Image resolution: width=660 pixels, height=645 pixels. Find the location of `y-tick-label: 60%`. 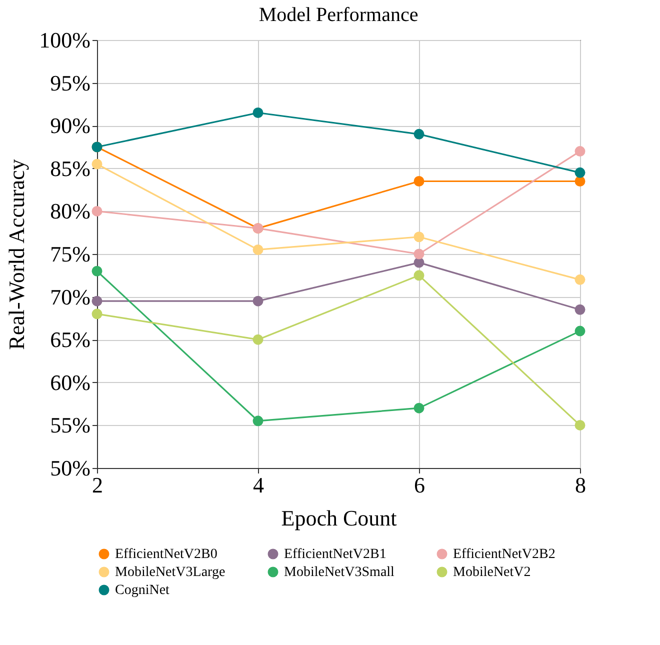

y-tick-label: 60% is located at coordinates (70, 382).